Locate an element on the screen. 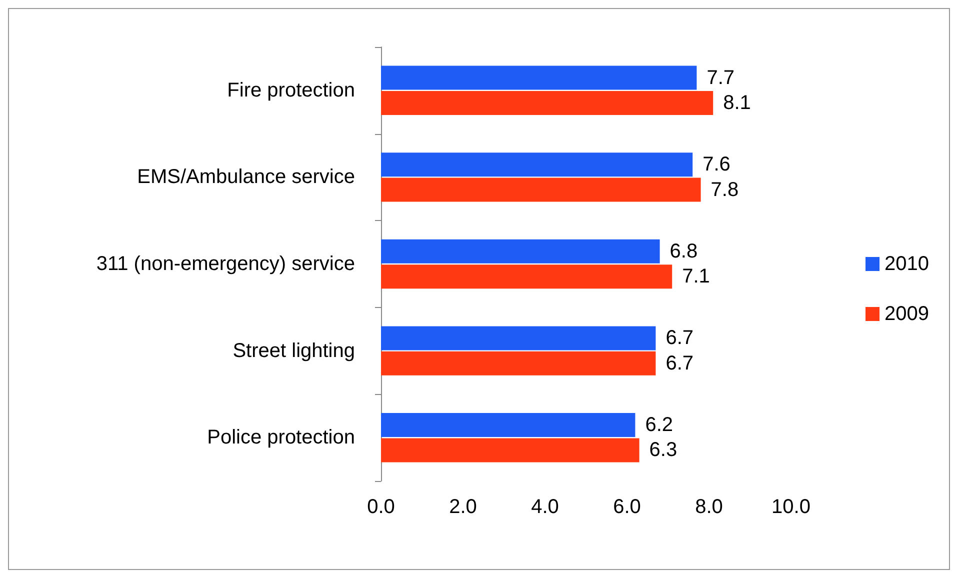  y-tick-label: Fire protection is located at coordinates (291, 90).